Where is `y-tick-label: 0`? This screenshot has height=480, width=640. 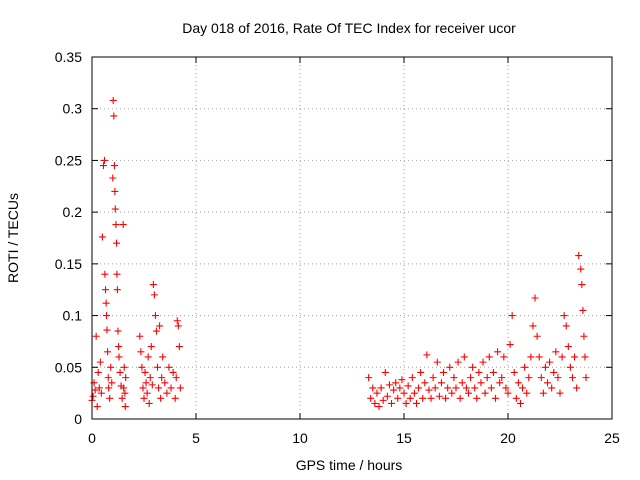
y-tick-label: 0 is located at coordinates (78, 419).